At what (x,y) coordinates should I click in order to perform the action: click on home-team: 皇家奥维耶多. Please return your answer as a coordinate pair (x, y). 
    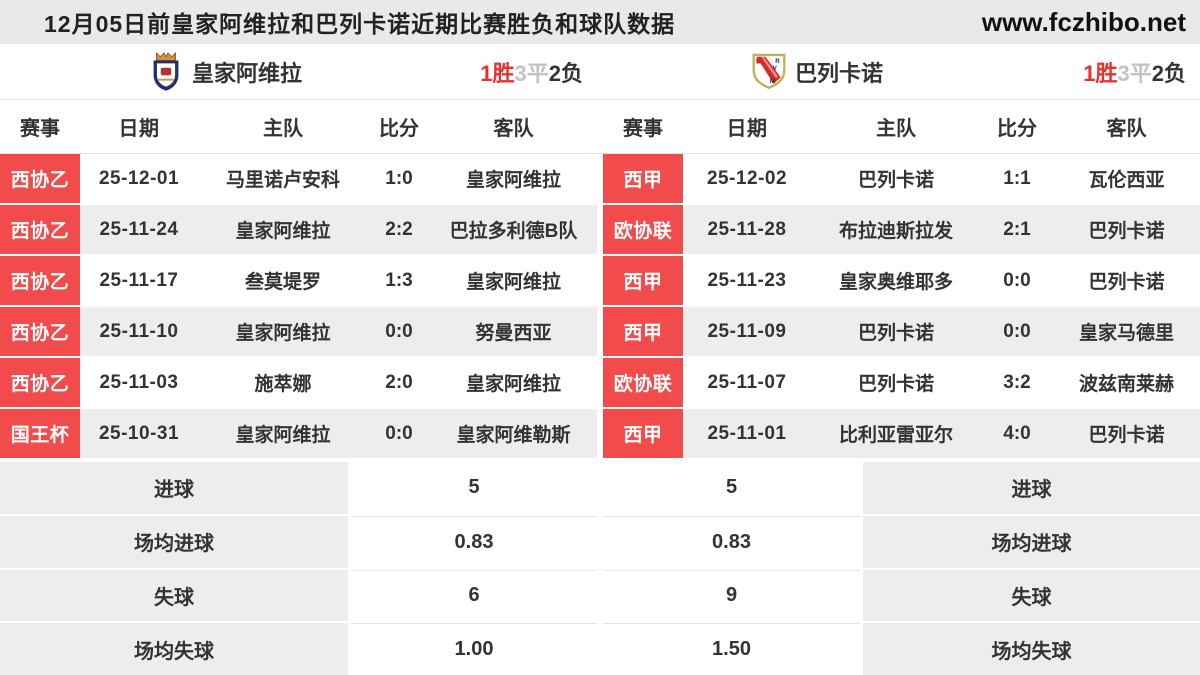
    Looking at the image, I should click on (895, 282).